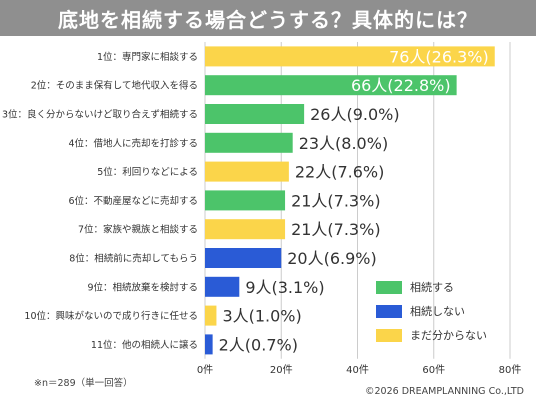  Describe the element at coordinates (142, 287) in the screenshot. I see `category-label: 9位：相続放棄を検討する` at that location.